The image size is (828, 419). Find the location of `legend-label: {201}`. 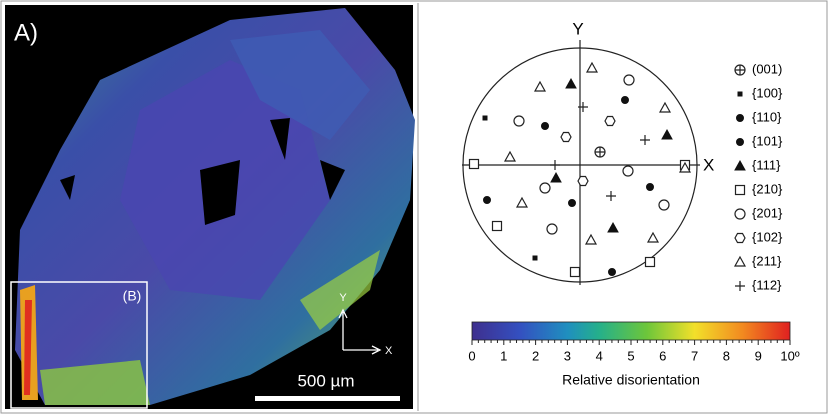

legend-label: {201} is located at coordinates (767, 212).